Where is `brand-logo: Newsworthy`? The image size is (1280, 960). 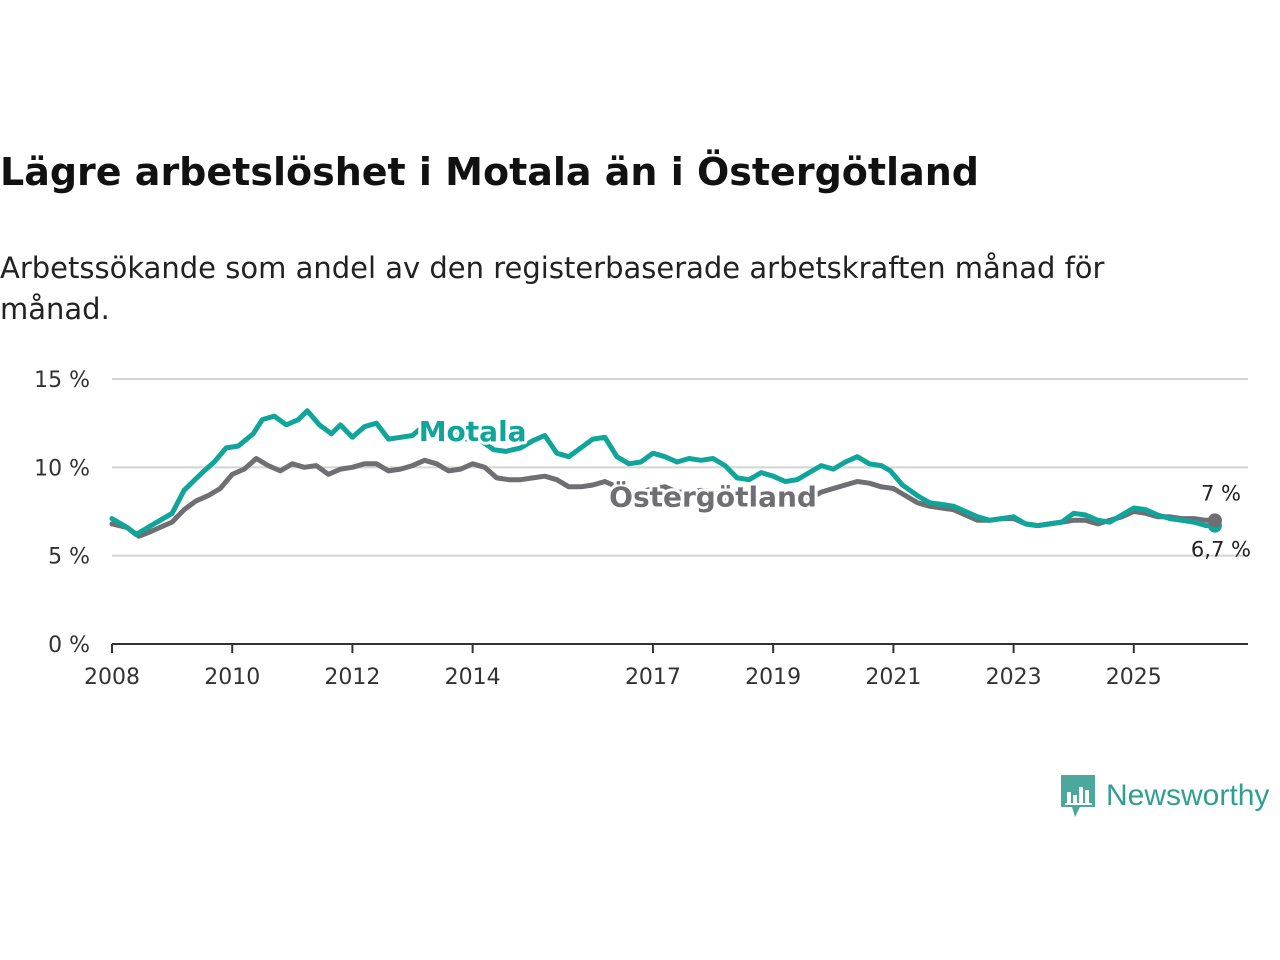
brand-logo: Newsworthy is located at coordinates (1163, 796).